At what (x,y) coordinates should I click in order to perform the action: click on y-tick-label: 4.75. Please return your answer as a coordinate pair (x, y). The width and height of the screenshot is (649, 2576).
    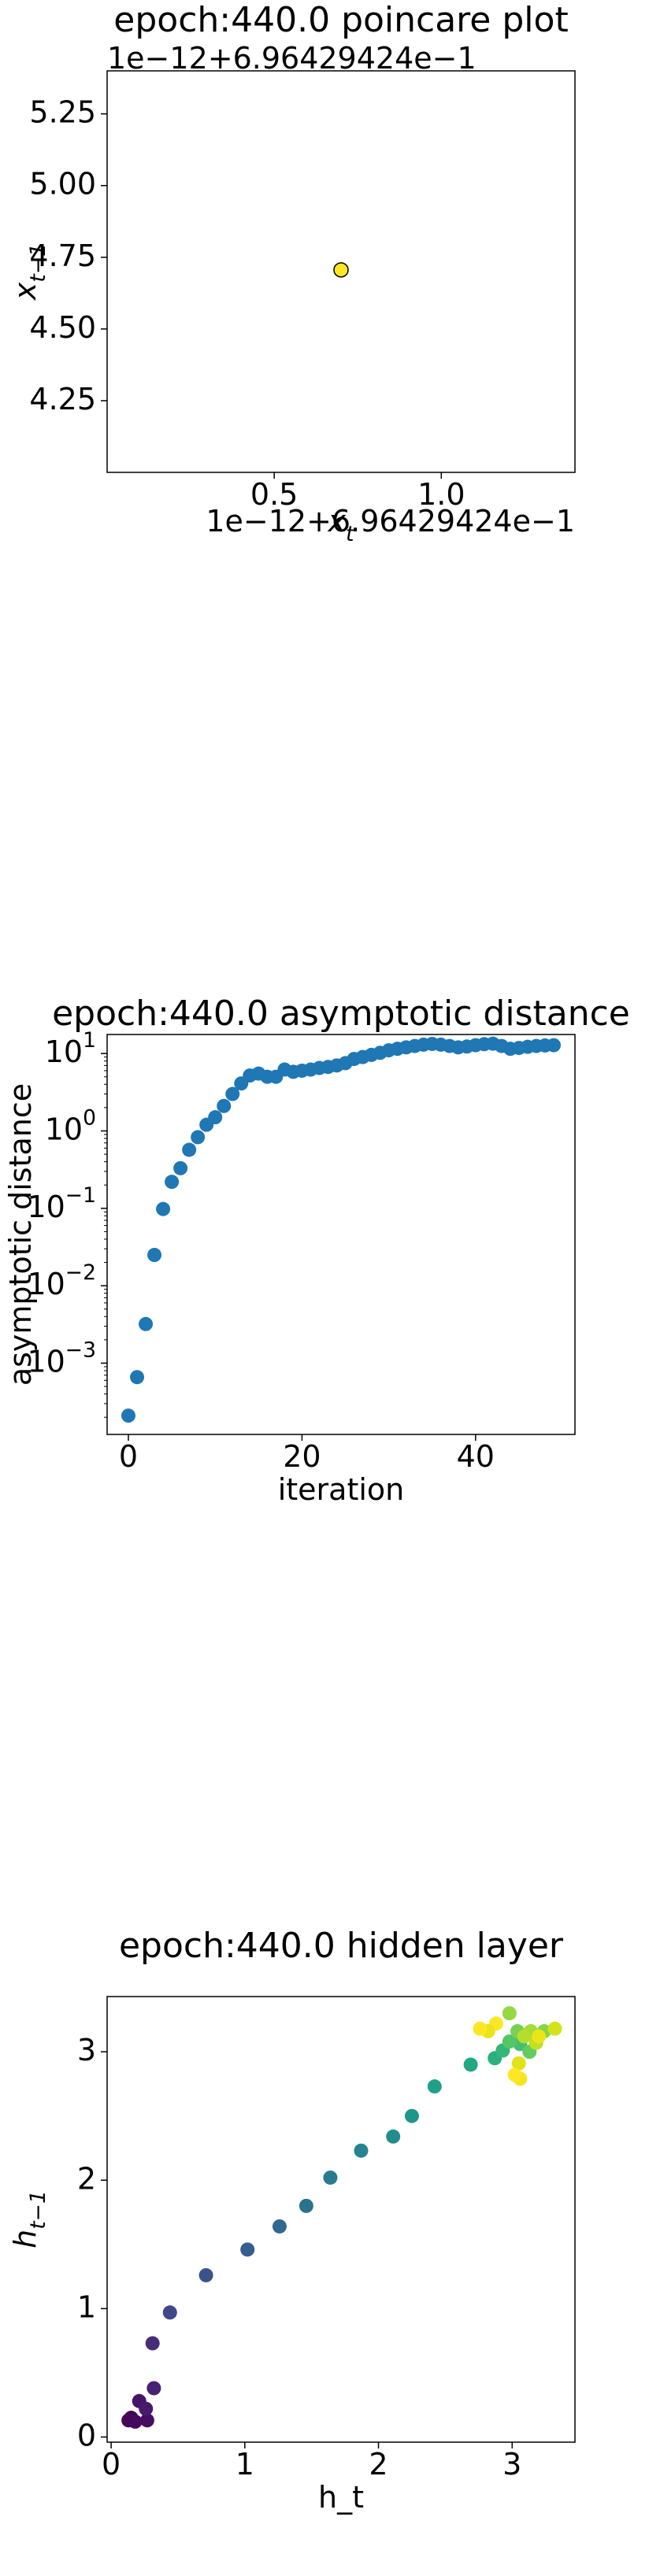
    Looking at the image, I should click on (62, 255).